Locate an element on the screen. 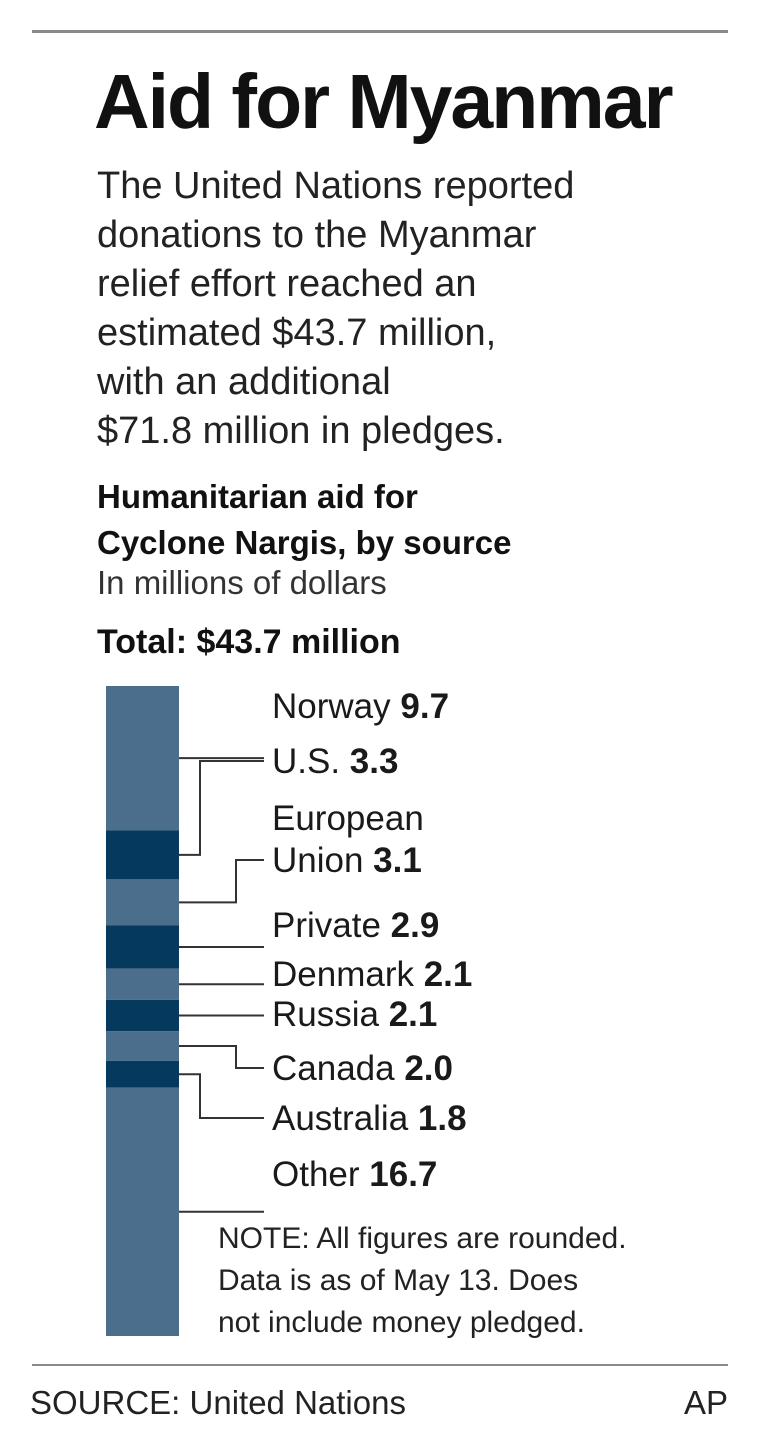  note-line: not include money pledged. is located at coordinates (401, 1322).